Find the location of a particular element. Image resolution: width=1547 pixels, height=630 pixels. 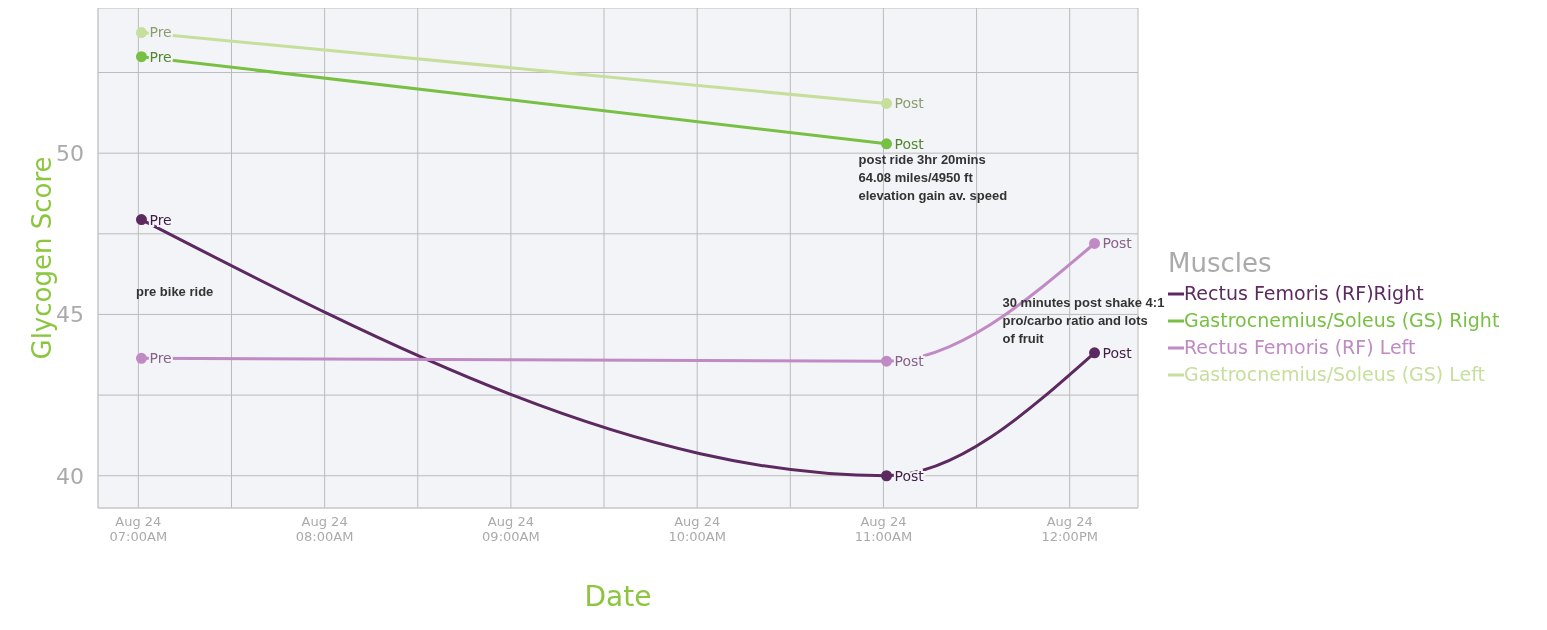

x-axis-title: Date is located at coordinates (618, 596).